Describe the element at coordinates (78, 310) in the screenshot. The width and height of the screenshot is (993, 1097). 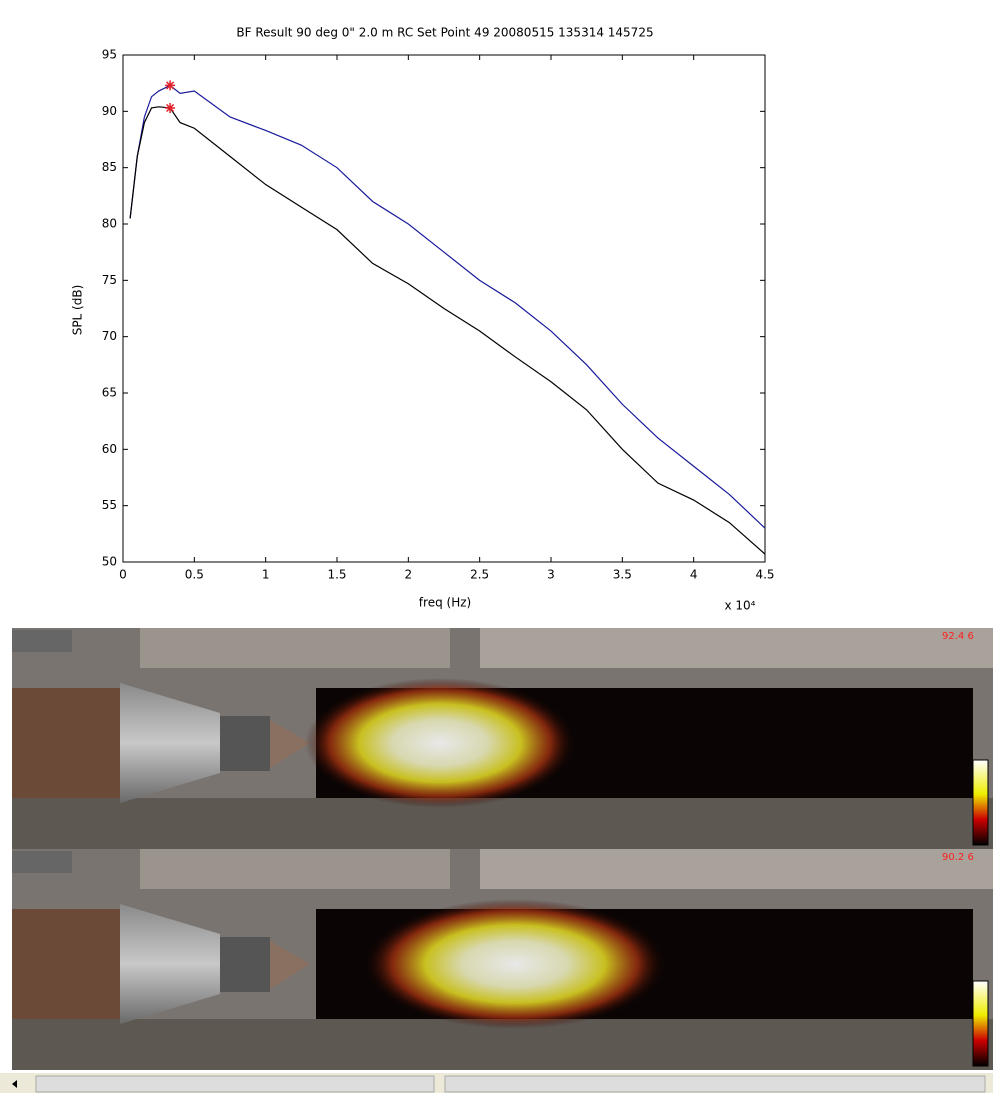
I see `y-axis-label: SPL (dB)` at that location.